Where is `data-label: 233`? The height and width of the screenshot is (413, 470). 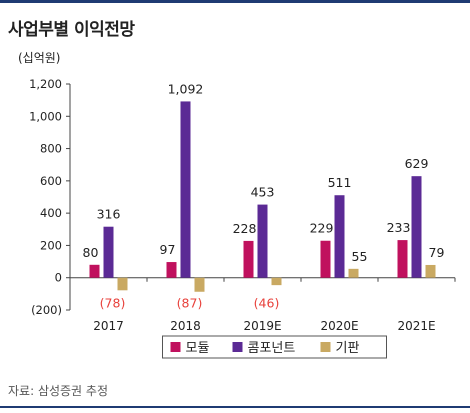 data-label: 233 is located at coordinates (399, 227).